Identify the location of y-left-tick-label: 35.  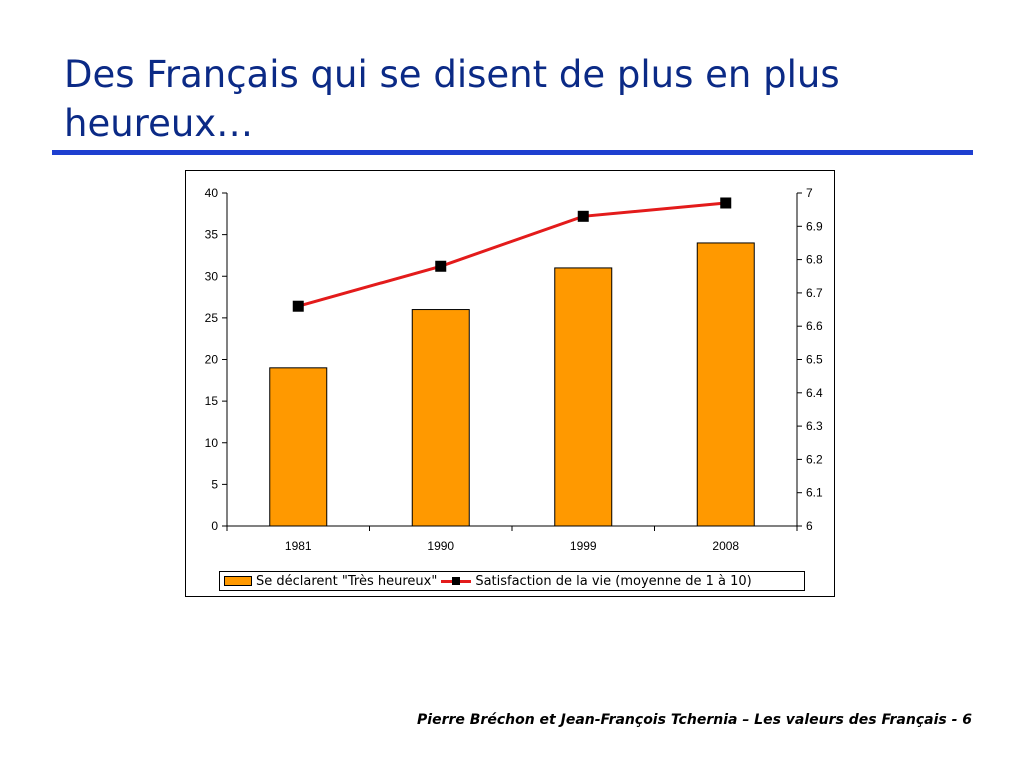
(212, 235).